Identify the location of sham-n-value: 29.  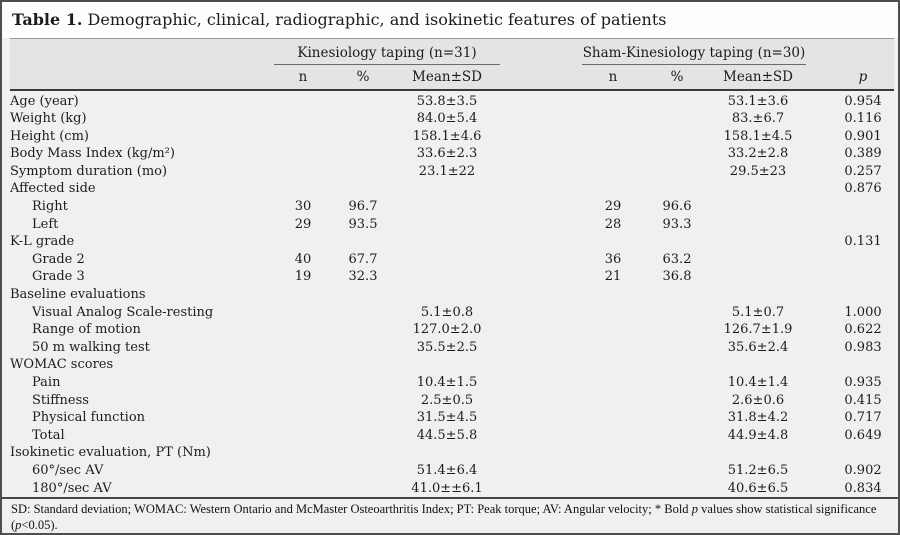
(613, 207).